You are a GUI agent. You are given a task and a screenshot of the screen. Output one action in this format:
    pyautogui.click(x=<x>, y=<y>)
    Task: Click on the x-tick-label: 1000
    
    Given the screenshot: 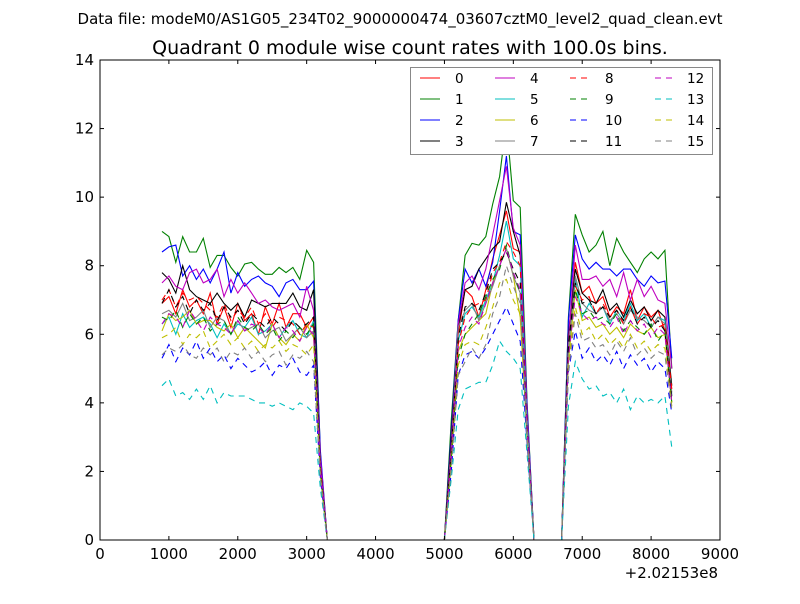 What is the action you would take?
    pyautogui.click(x=169, y=554)
    